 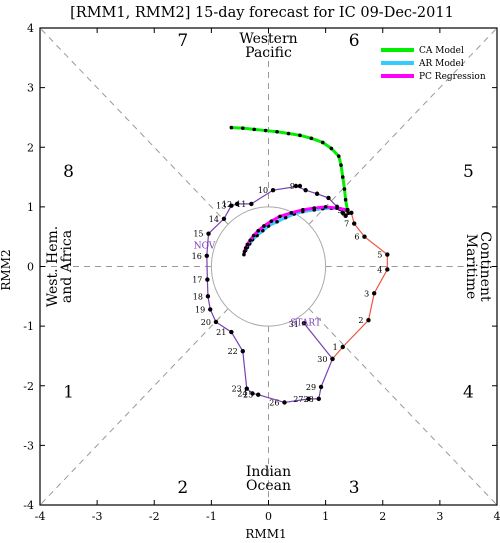 I want to click on x-tick-label: 3, so click(x=439, y=516).